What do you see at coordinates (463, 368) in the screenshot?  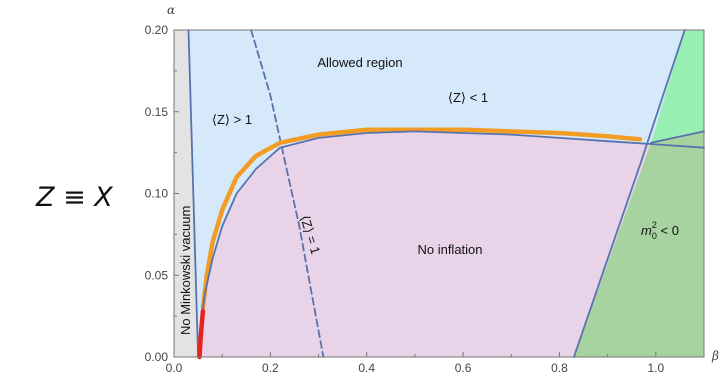 I see `x-tick-label: 0.6` at bounding box center [463, 368].